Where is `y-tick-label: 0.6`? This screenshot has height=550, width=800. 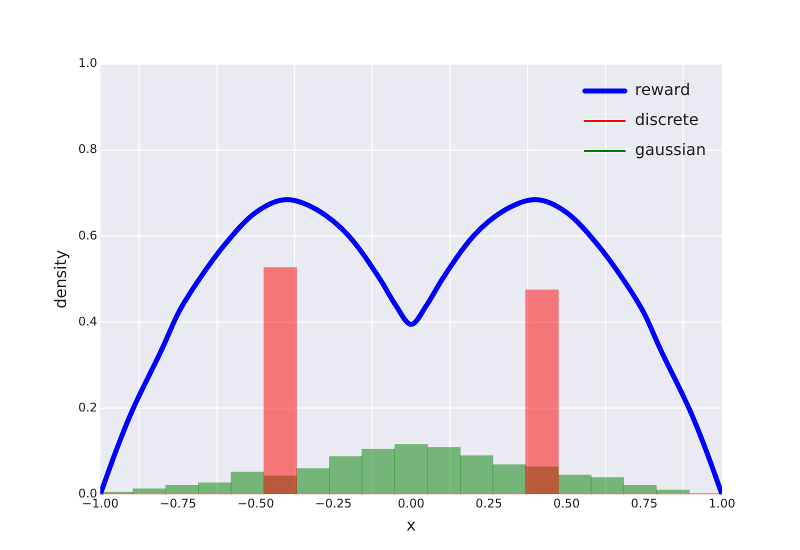 y-tick-label: 0.6 is located at coordinates (88, 235).